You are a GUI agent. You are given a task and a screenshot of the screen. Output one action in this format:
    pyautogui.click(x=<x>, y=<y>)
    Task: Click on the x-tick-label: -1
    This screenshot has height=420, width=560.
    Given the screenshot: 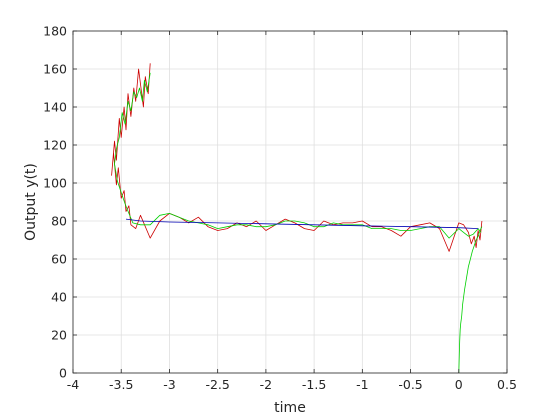 What is the action you would take?
    pyautogui.click(x=362, y=384)
    